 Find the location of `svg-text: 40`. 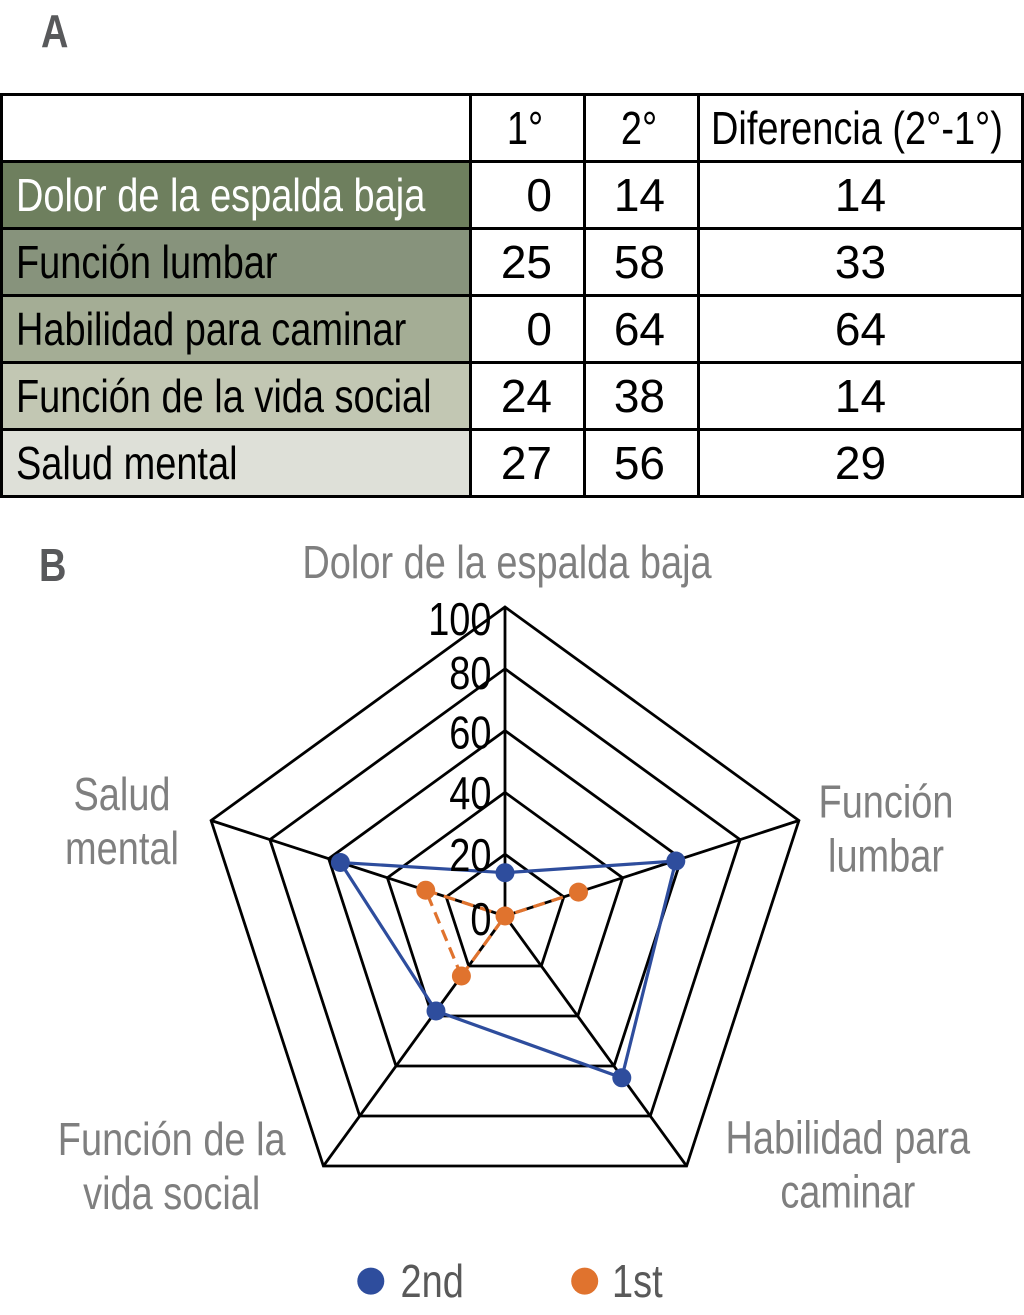

svg-text: 40 is located at coordinates (470, 793).